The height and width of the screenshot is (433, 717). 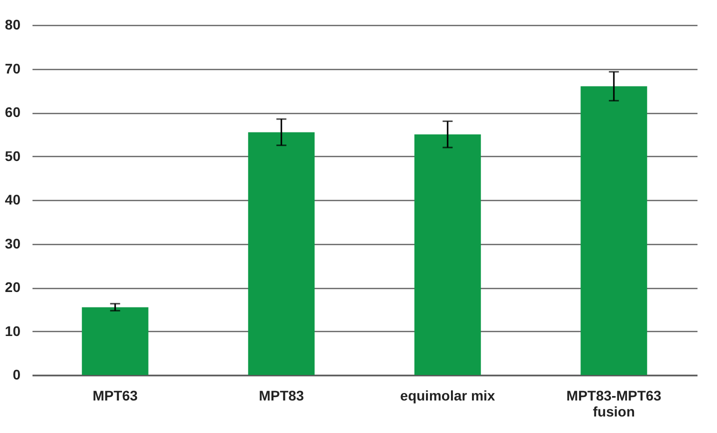 I want to click on y-tick-label: 10, so click(x=12, y=330).